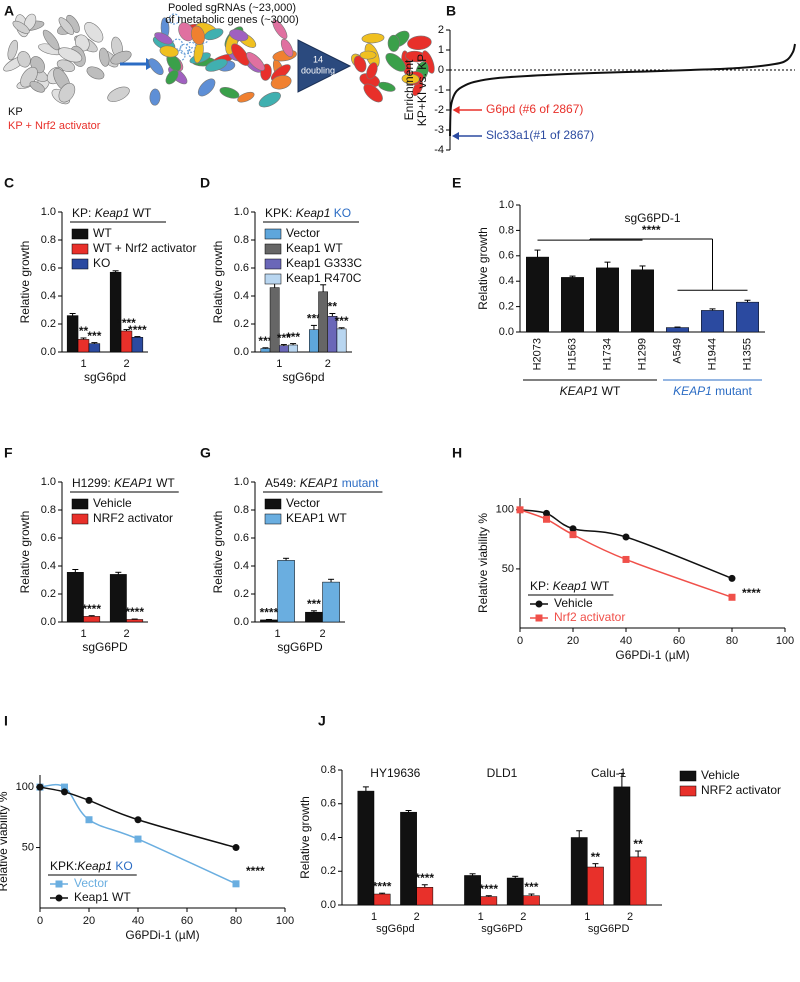 This screenshot has width=800, height=982. I want to click on chart-title: A549: KEAP1 mutant, so click(322, 483).